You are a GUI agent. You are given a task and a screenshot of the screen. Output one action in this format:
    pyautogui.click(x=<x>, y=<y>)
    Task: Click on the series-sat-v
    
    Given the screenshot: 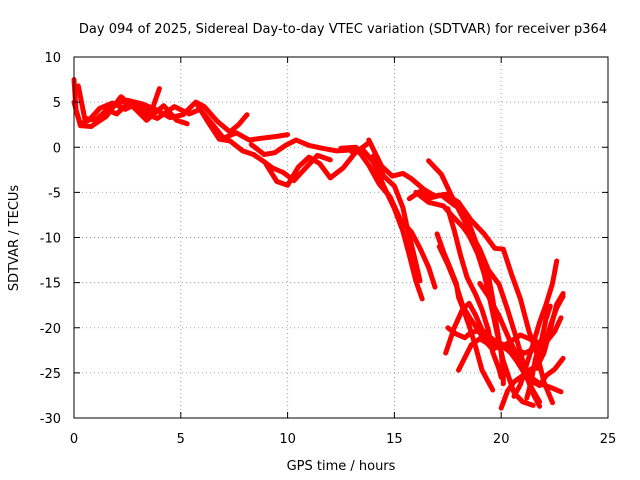 What is the action you would take?
    pyautogui.click(x=535, y=366)
    